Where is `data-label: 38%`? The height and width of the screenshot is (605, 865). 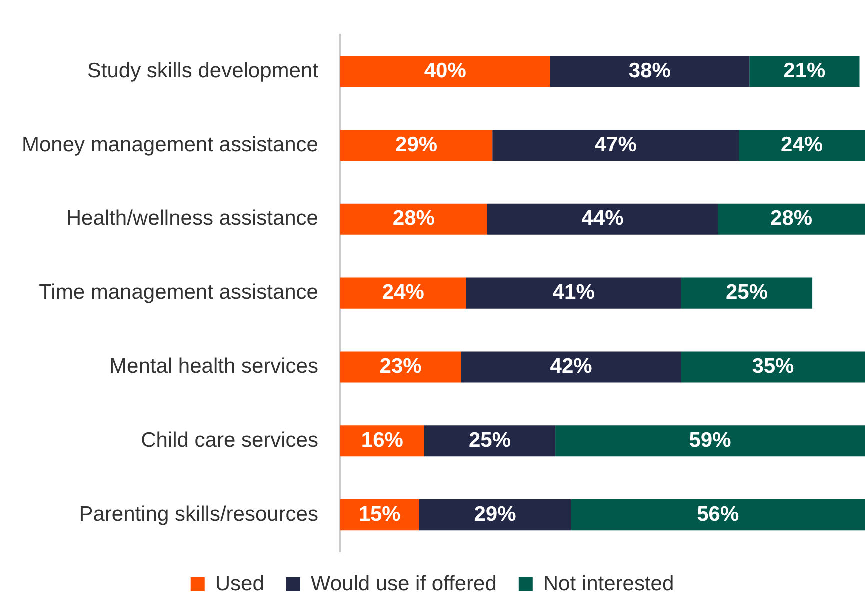
data-label: 38% is located at coordinates (650, 70).